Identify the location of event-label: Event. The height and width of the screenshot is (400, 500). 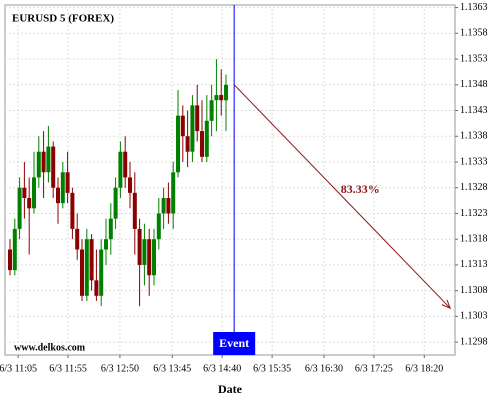
(234, 343).